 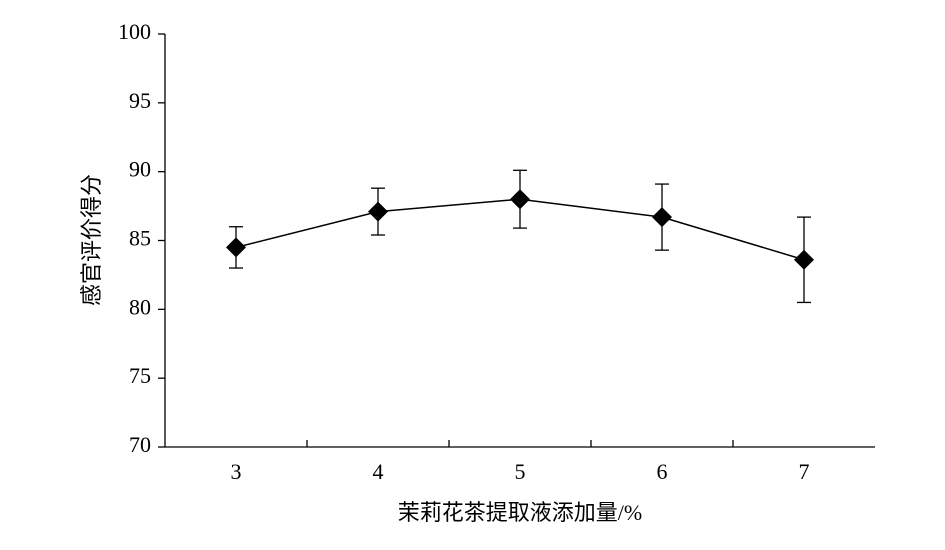 What do you see at coordinates (804, 471) in the screenshot?
I see `x-tick-label: 7` at bounding box center [804, 471].